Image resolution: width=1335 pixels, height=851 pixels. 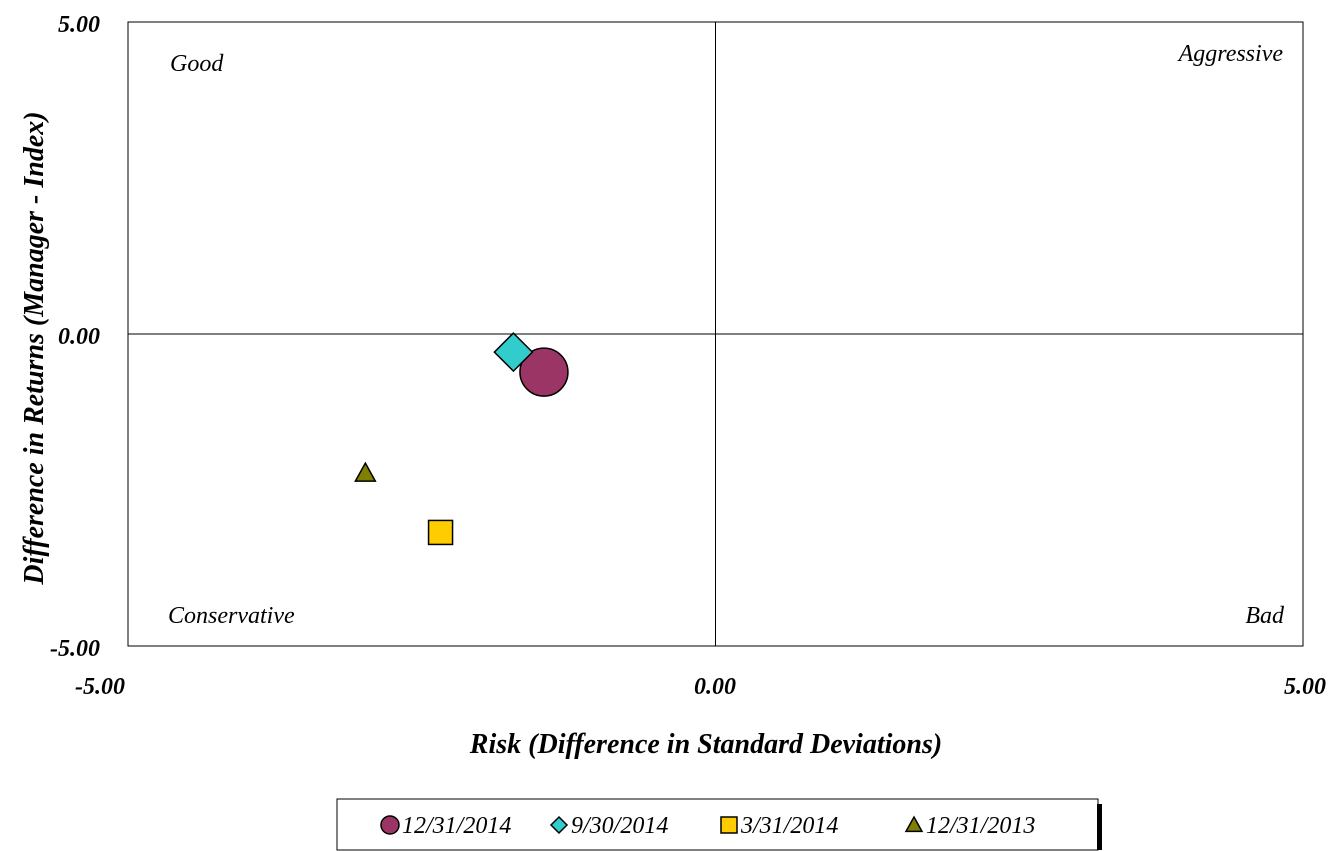 What do you see at coordinates (440, 532) in the screenshot?
I see `data-point-square` at bounding box center [440, 532].